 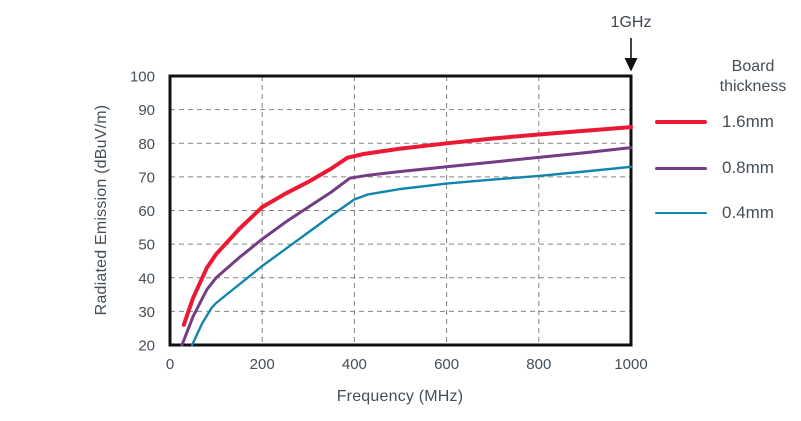 What do you see at coordinates (538, 364) in the screenshot?
I see `x-tick-label: 800` at bounding box center [538, 364].